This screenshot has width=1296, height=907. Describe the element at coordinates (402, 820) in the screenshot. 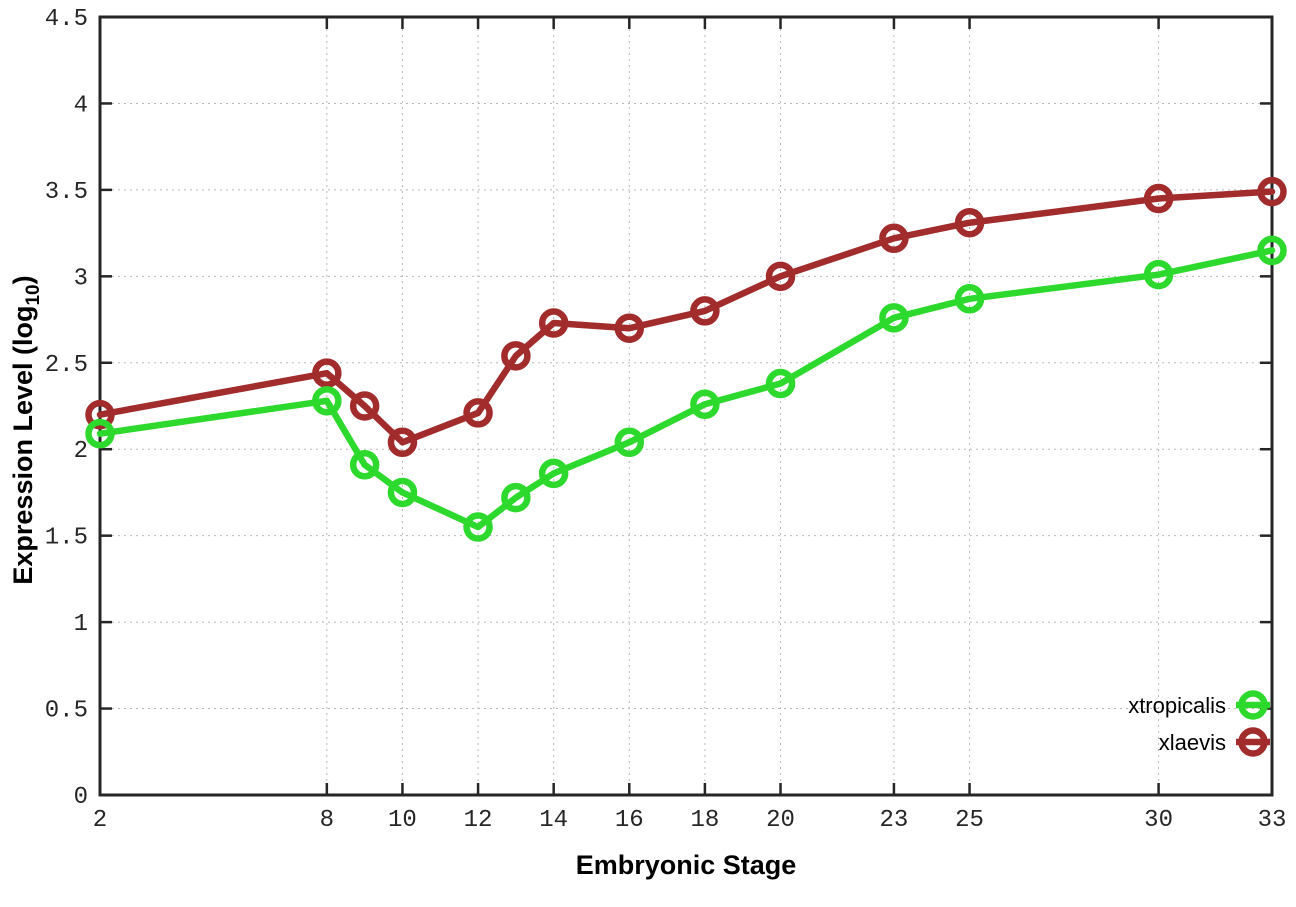

I see `x-tick-label: 10` at that location.